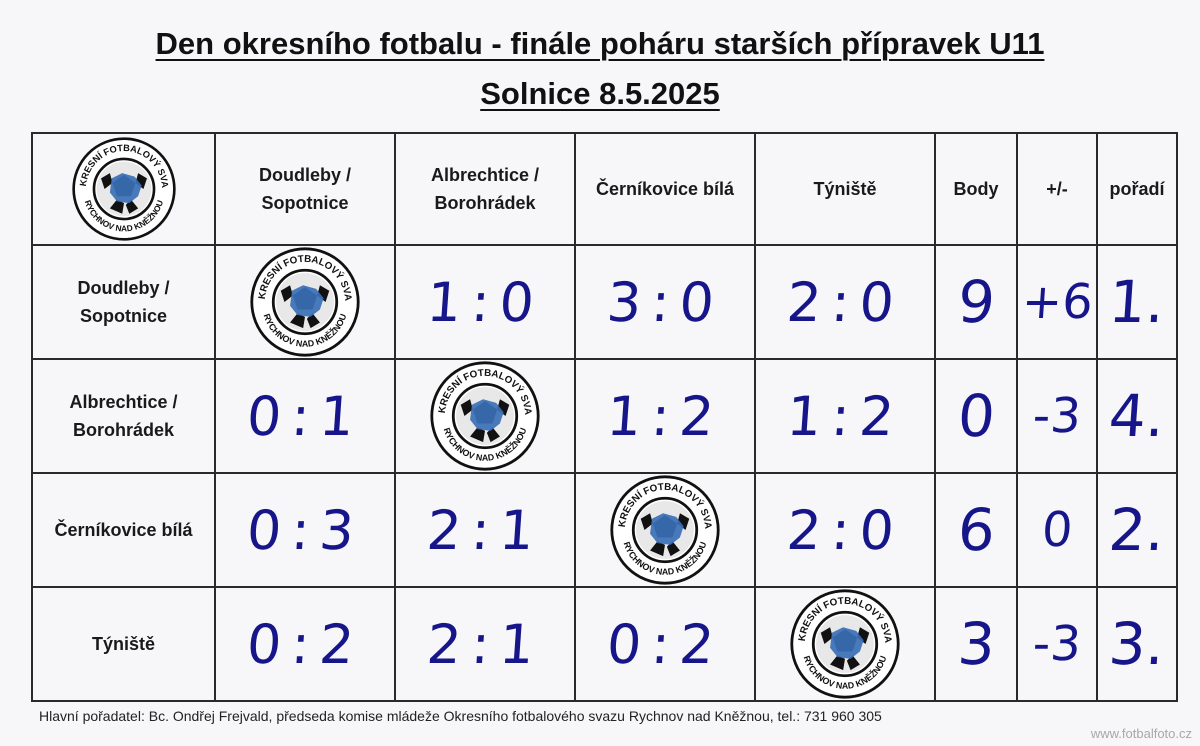 This screenshot has width=1200, height=746. What do you see at coordinates (1057, 530) in the screenshot?
I see `goal-diff-cell: 0` at bounding box center [1057, 530].